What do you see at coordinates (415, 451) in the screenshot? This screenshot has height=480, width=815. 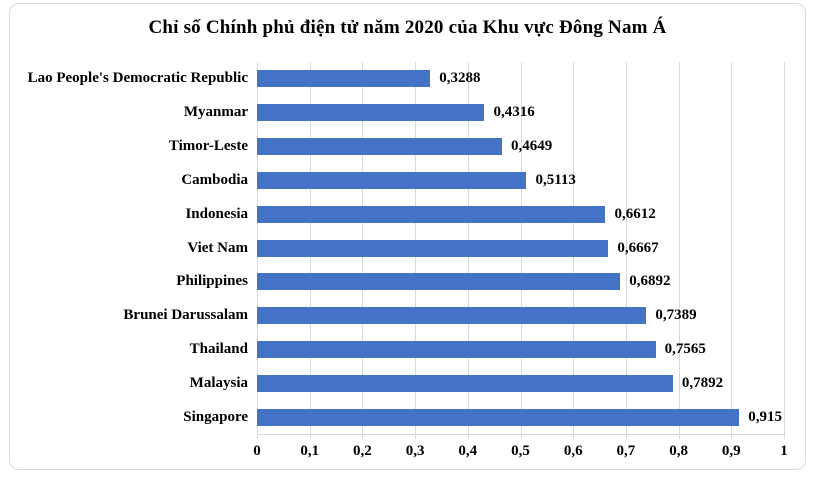 I see `x-tick-label: 0,3` at bounding box center [415, 451].